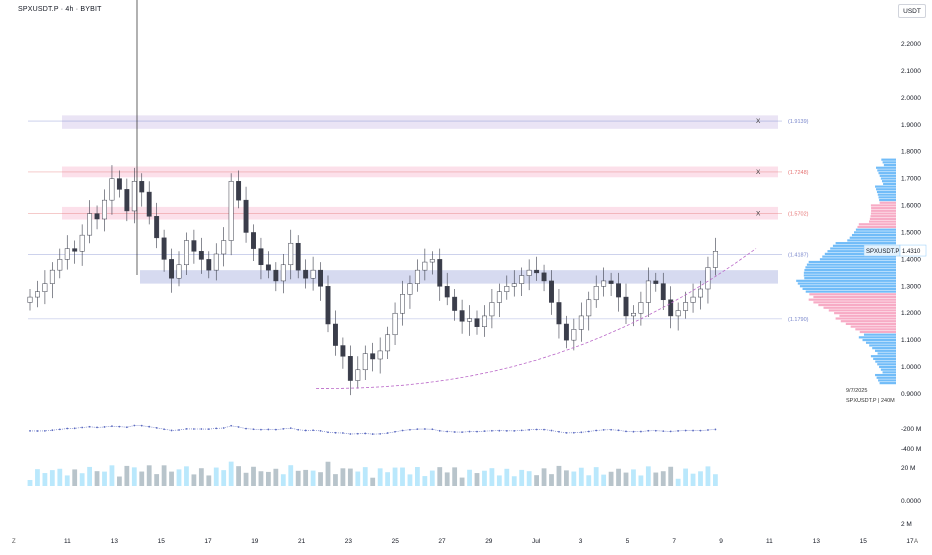 This screenshot has width=932, height=555. Describe the element at coordinates (798, 122) in the screenshot. I see `level-label-0: (1.9139)` at that location.